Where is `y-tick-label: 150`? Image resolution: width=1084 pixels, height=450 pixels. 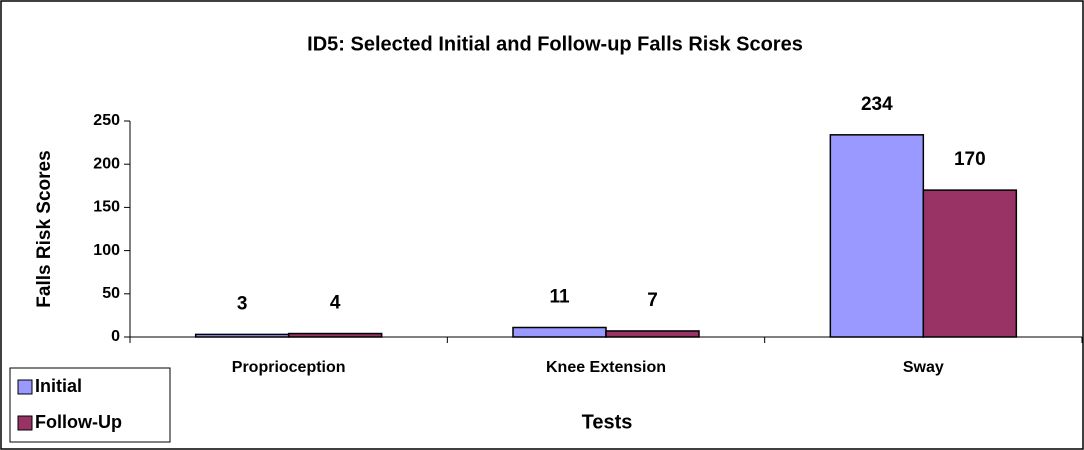
y-tick-label: 150 is located at coordinates (106, 207).